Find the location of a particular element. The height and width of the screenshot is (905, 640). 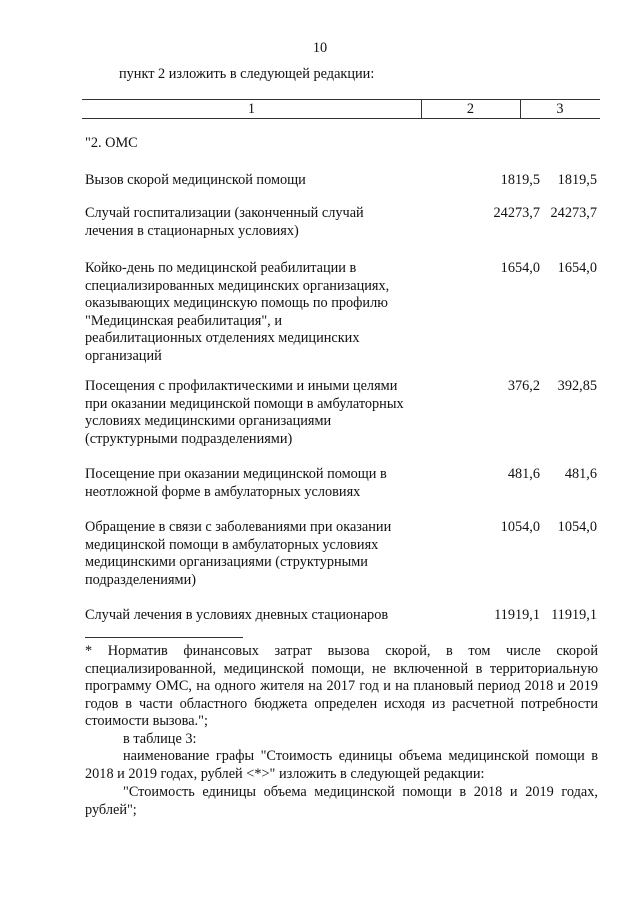

header-col-2: 2 is located at coordinates (470, 109).